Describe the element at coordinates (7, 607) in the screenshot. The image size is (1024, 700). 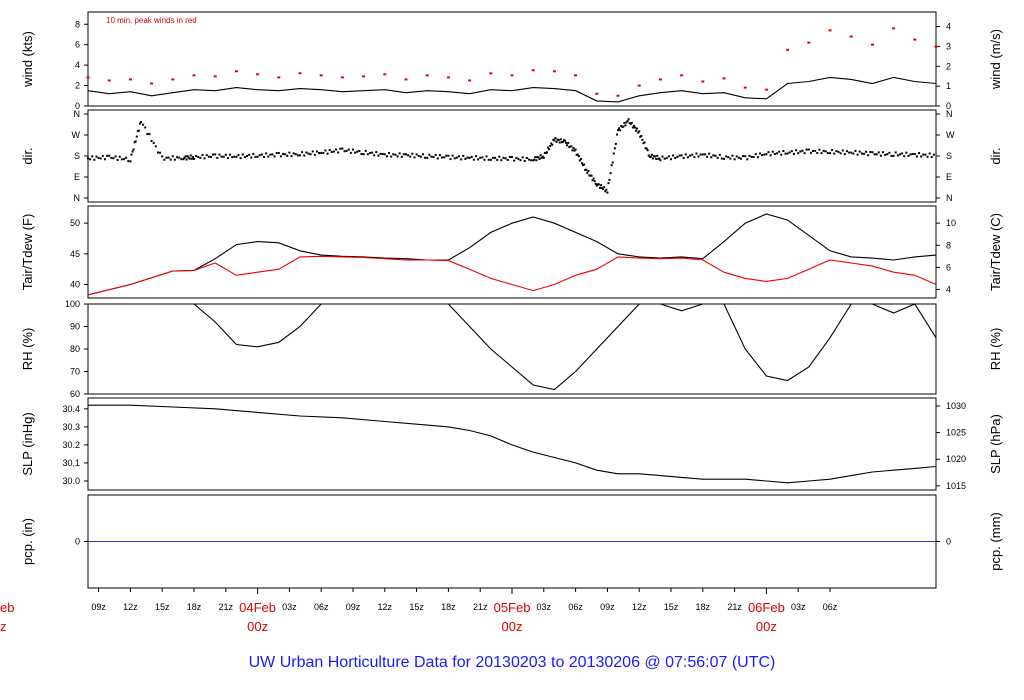
I see `day-label-date-edge: eb` at that location.